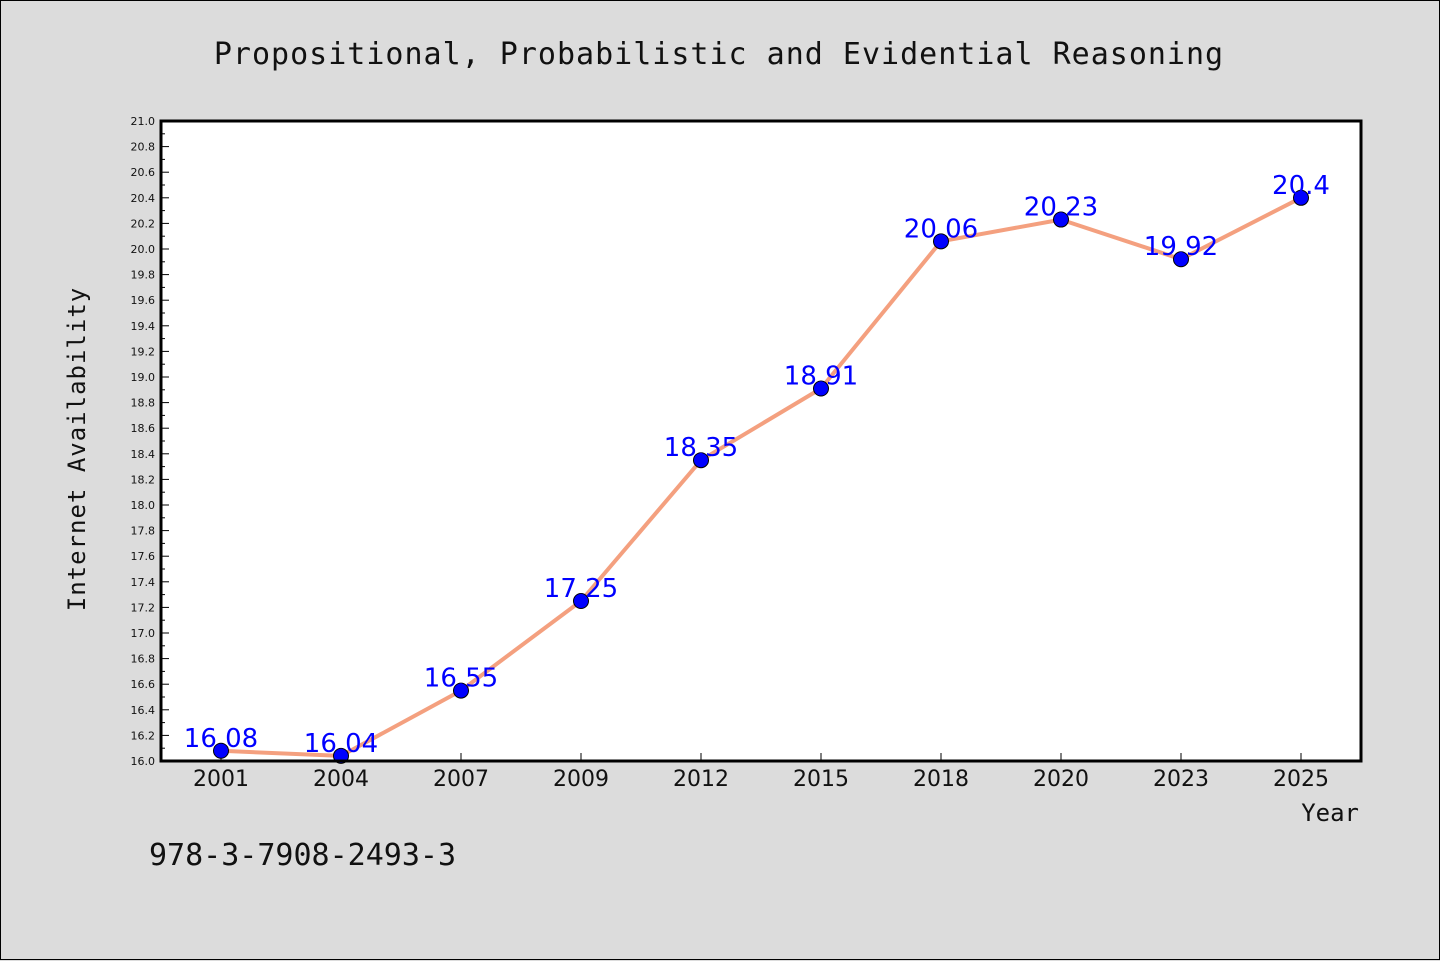 Image resolution: width=1440 pixels, height=961 pixels. What do you see at coordinates (143, 249) in the screenshot?
I see `y-tick-label: 20.0` at bounding box center [143, 249].